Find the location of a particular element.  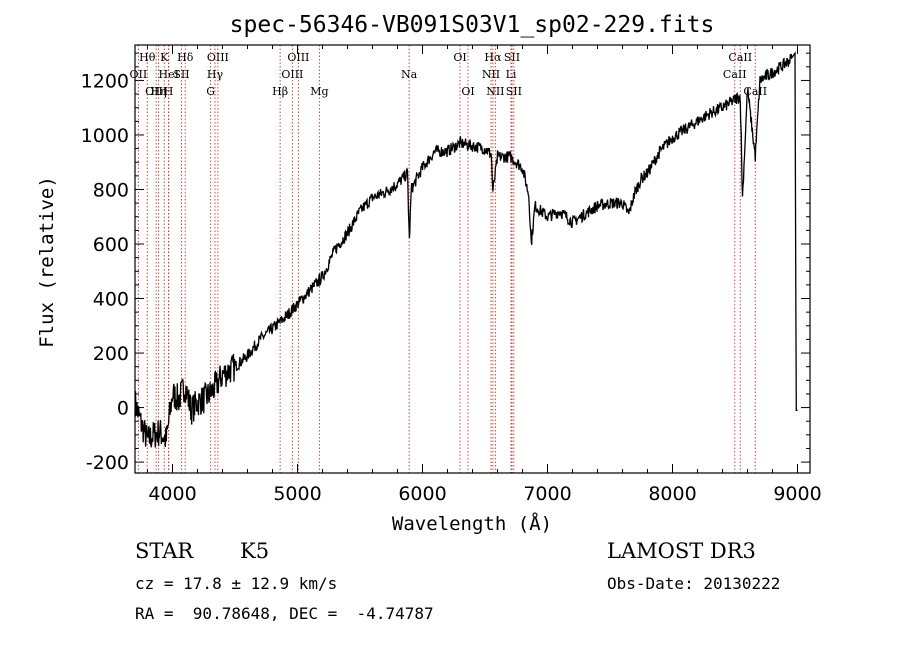

y-tick-label: 800 is located at coordinates (111, 190).